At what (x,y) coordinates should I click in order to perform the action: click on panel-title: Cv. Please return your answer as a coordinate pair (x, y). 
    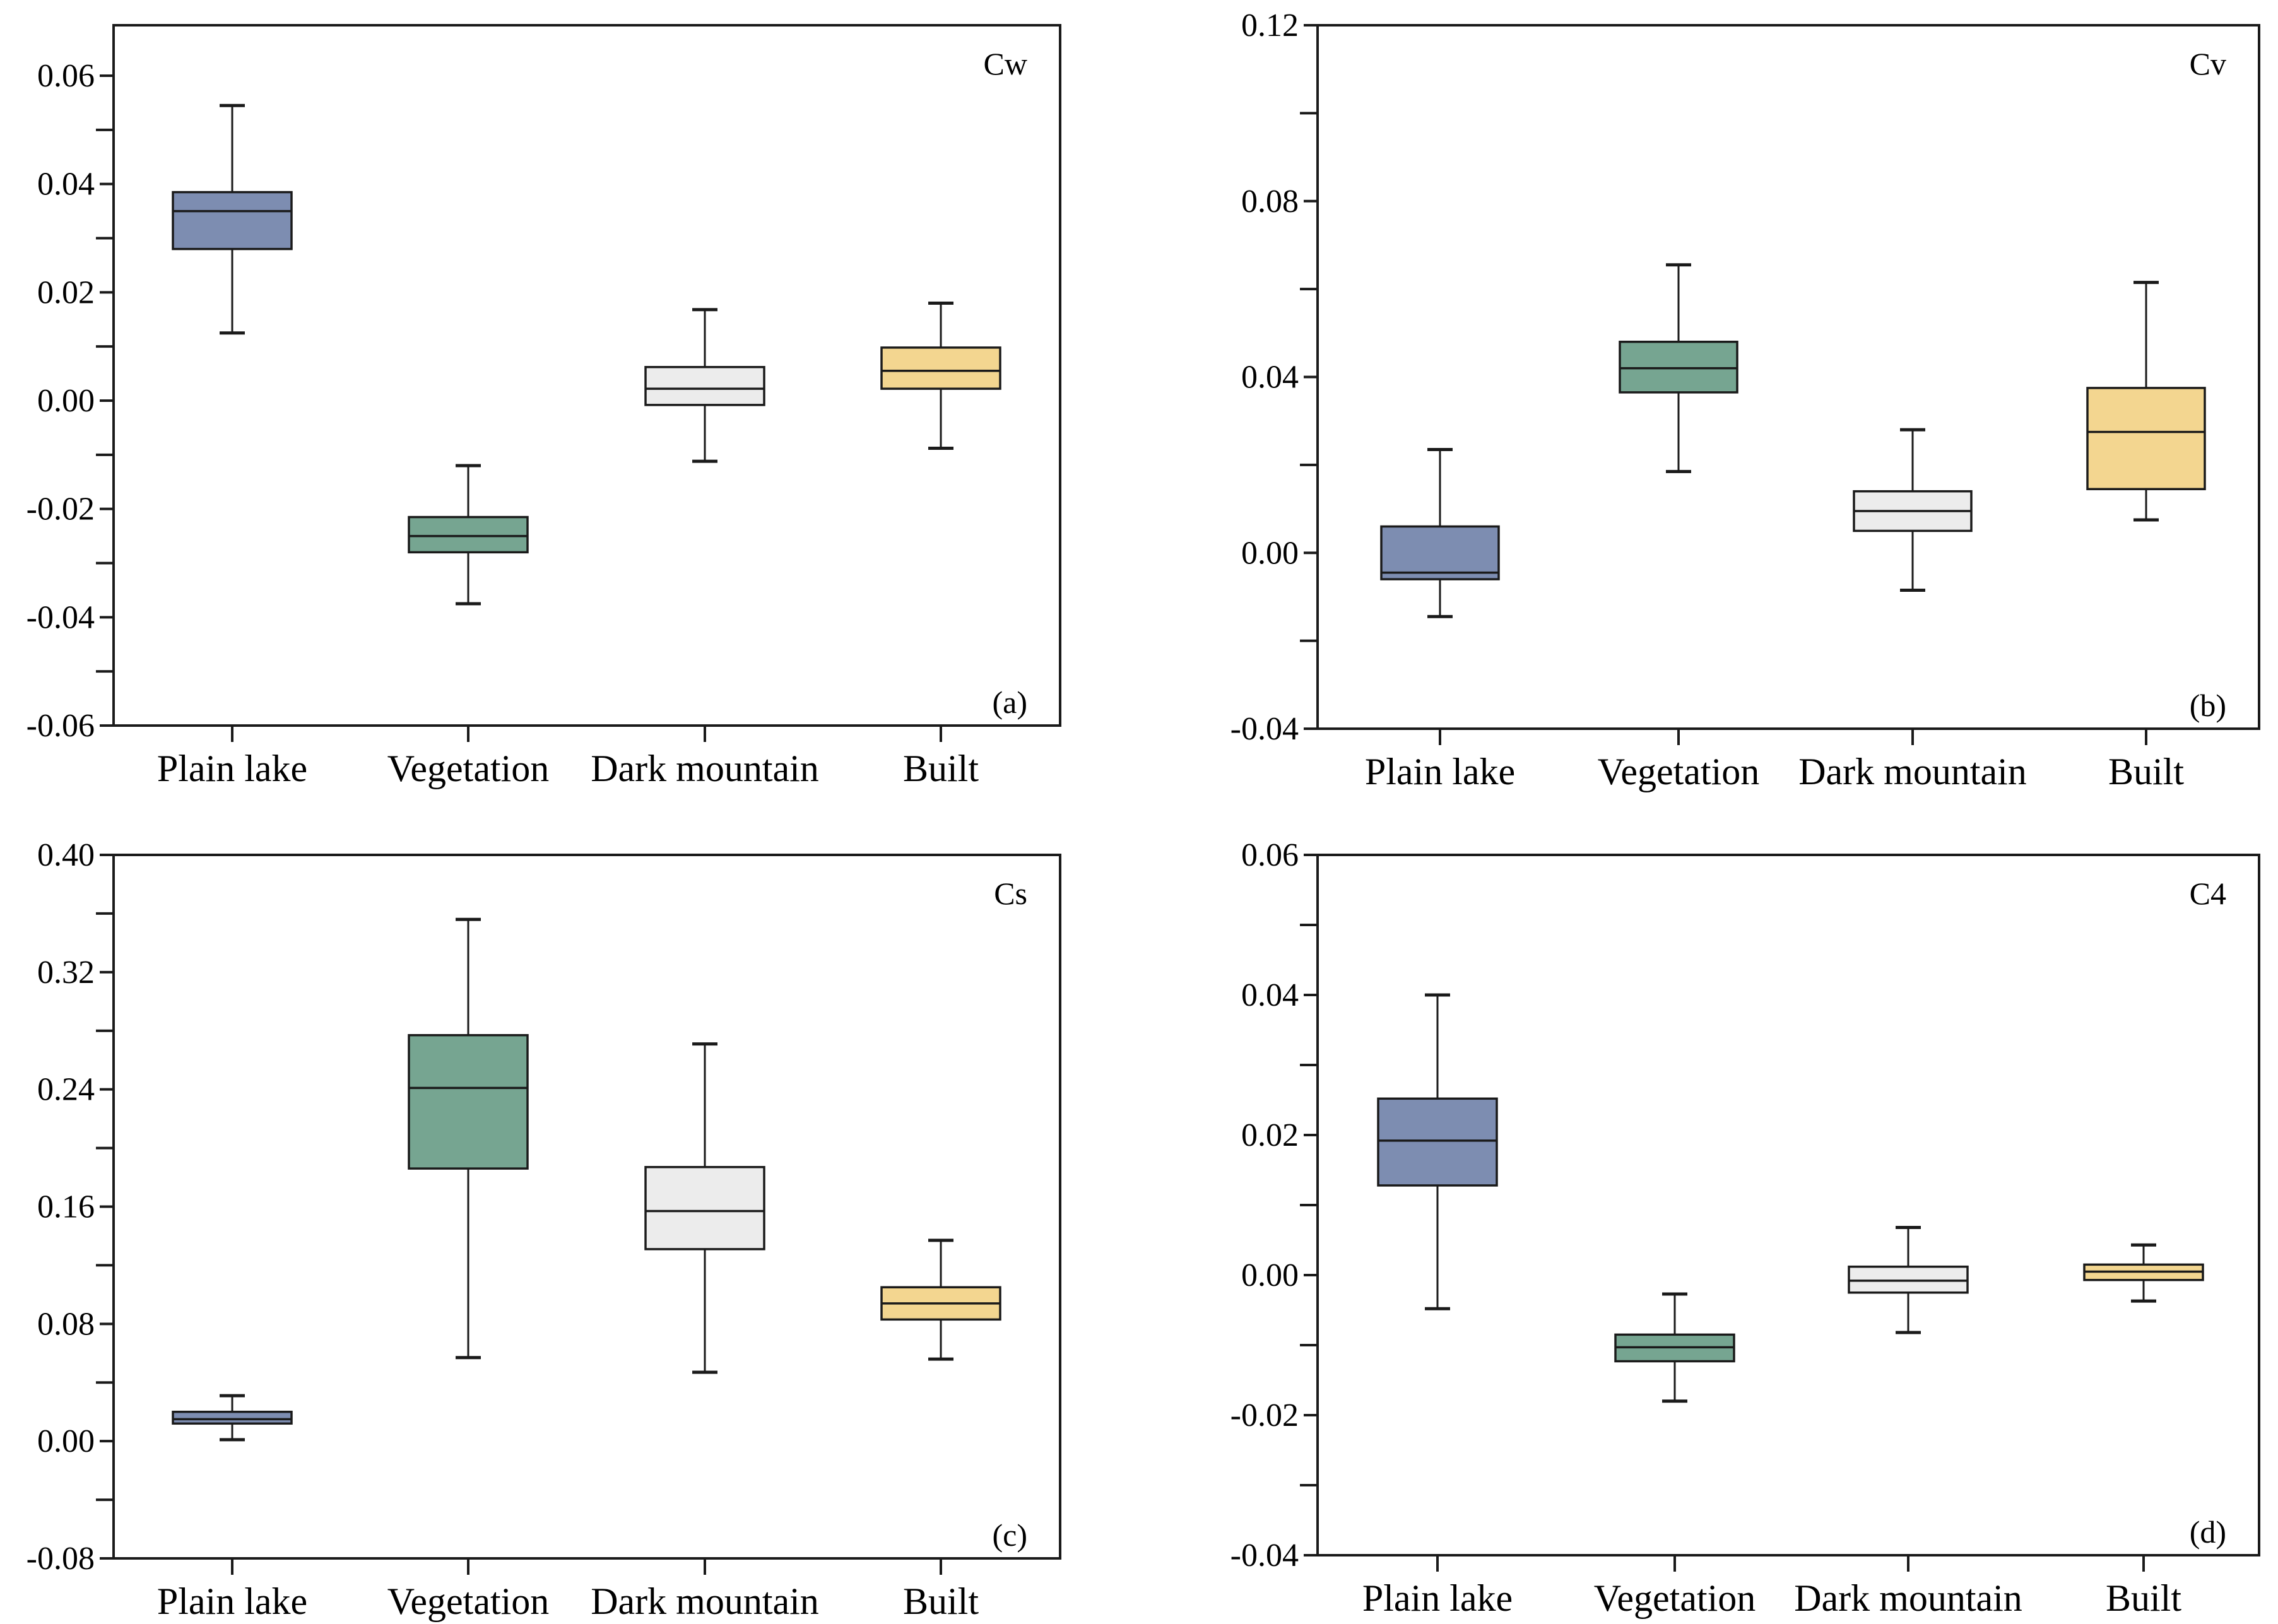
    Looking at the image, I should click on (2208, 63).